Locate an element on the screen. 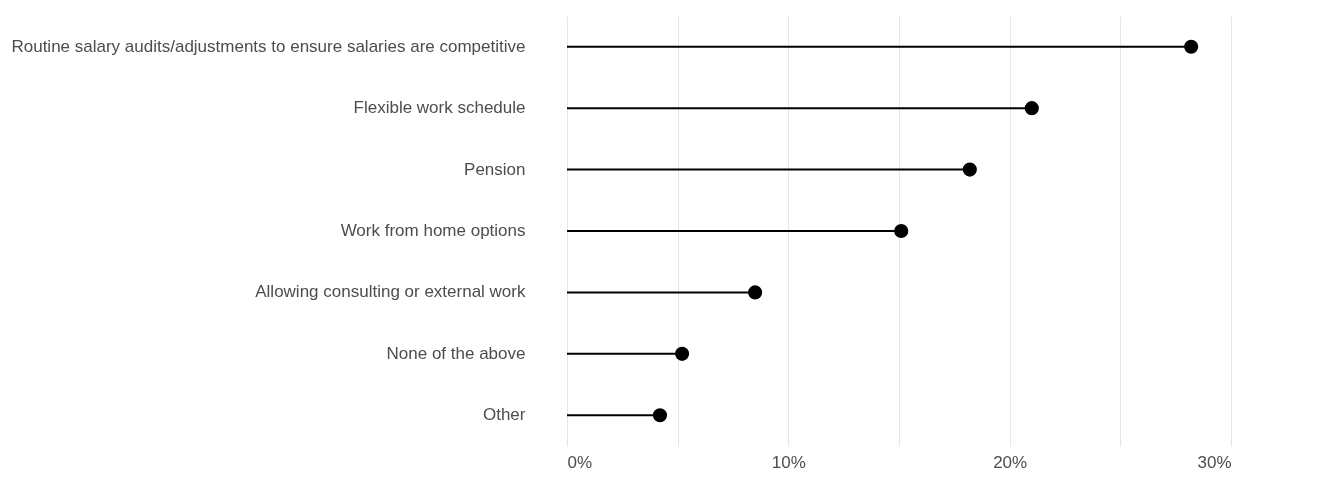 Image resolution: width=1335 pixels, height=478 pixels. y-tick-label: Pension is located at coordinates (495, 169).